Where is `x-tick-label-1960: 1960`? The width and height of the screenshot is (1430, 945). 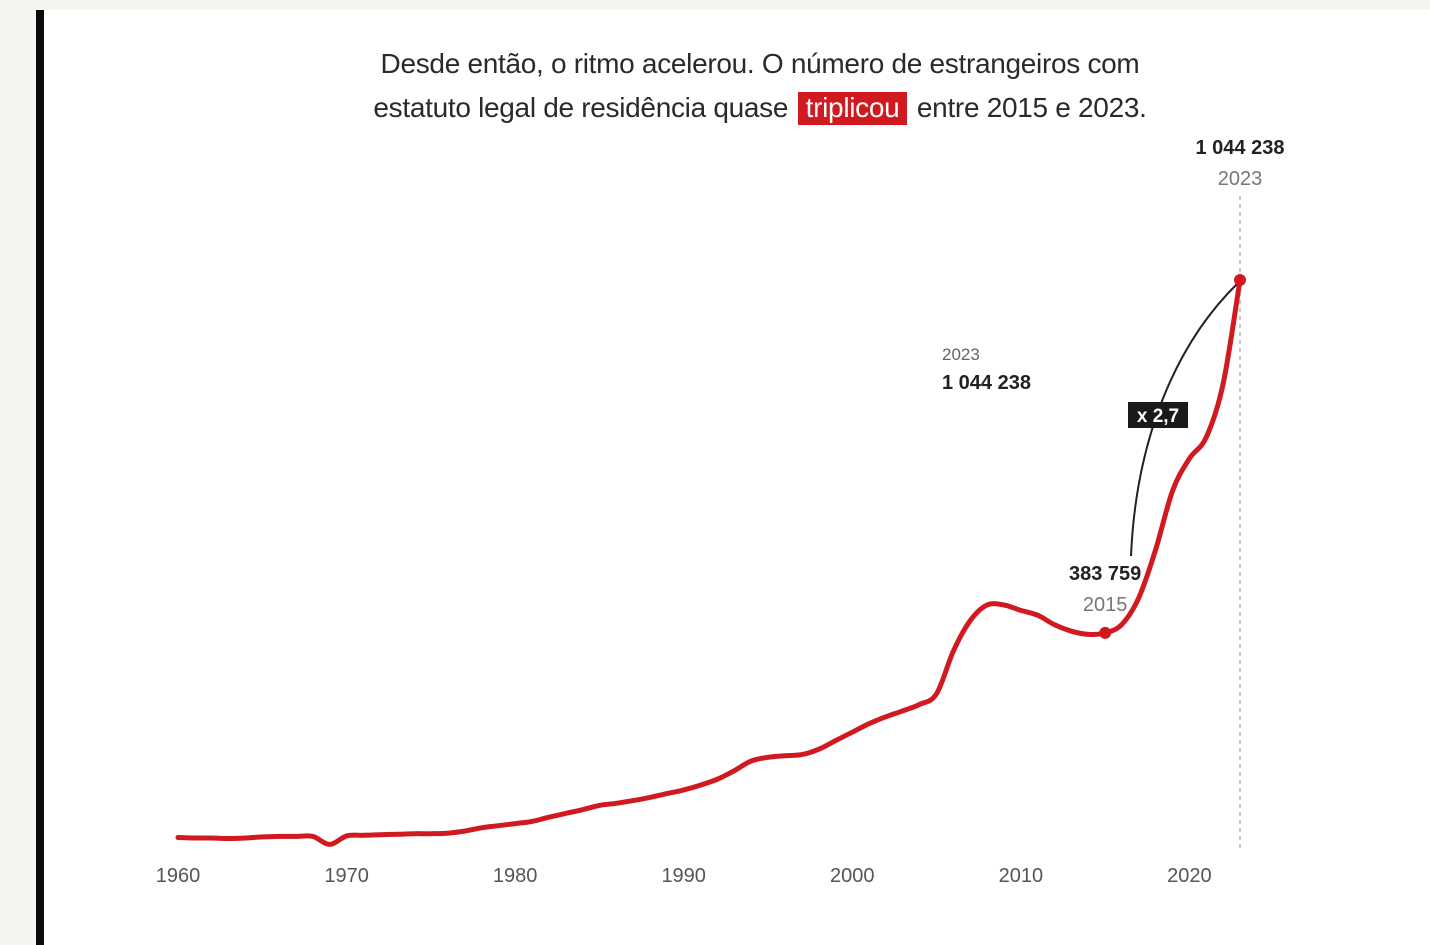
x-tick-label-1960: 1960 is located at coordinates (178, 876).